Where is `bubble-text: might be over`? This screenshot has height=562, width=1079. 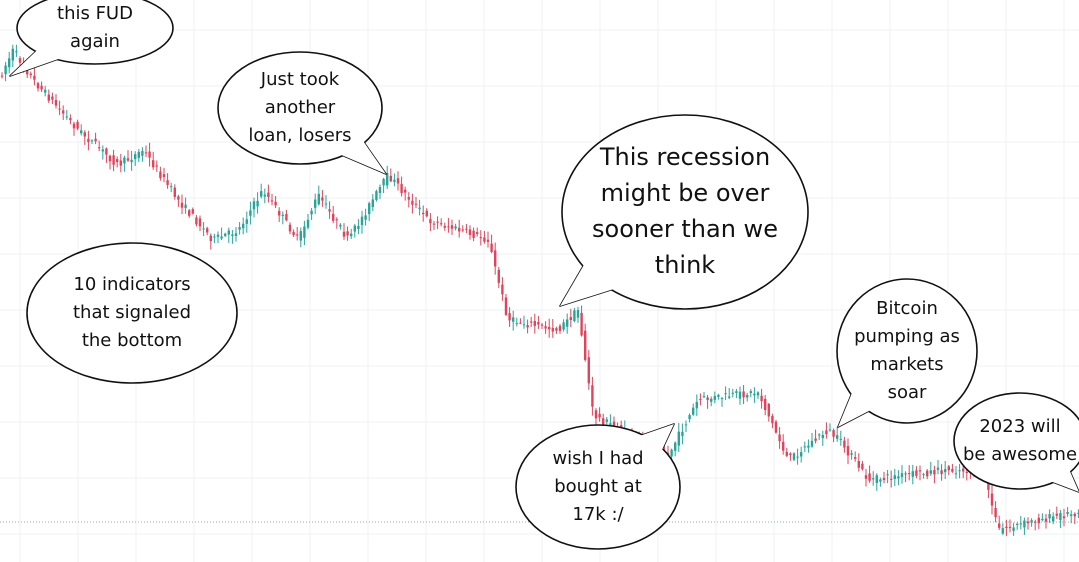 bubble-text: might be over is located at coordinates (685, 193).